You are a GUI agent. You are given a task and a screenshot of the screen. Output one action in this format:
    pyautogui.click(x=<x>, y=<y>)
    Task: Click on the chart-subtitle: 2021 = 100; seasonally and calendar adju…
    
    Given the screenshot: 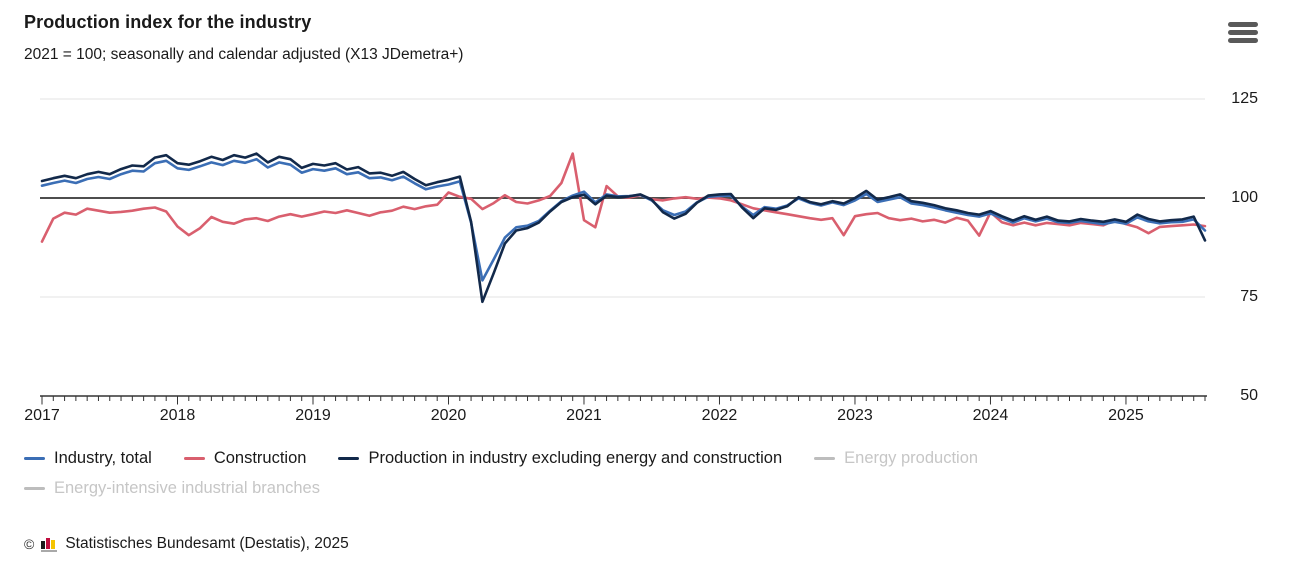 What is the action you would take?
    pyautogui.click(x=244, y=54)
    